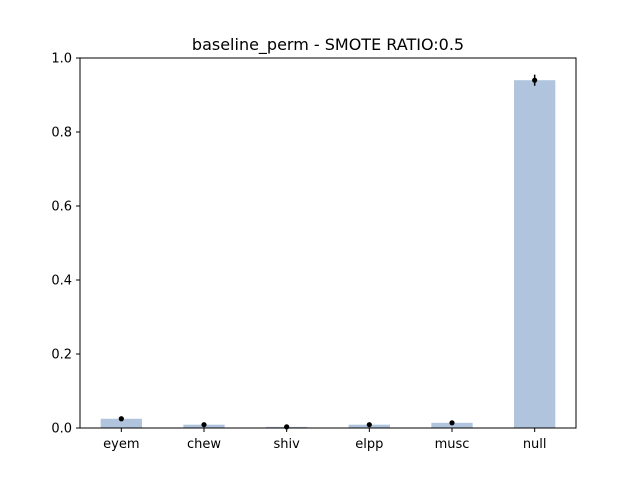  What do you see at coordinates (369, 425) in the screenshot?
I see `mean-point-elpp` at bounding box center [369, 425].